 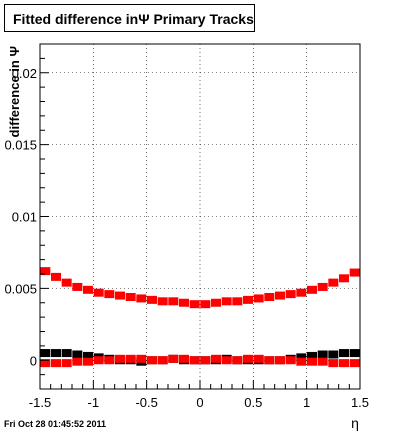 I want to click on y-tick-label: 0.02, so click(x=24, y=73).